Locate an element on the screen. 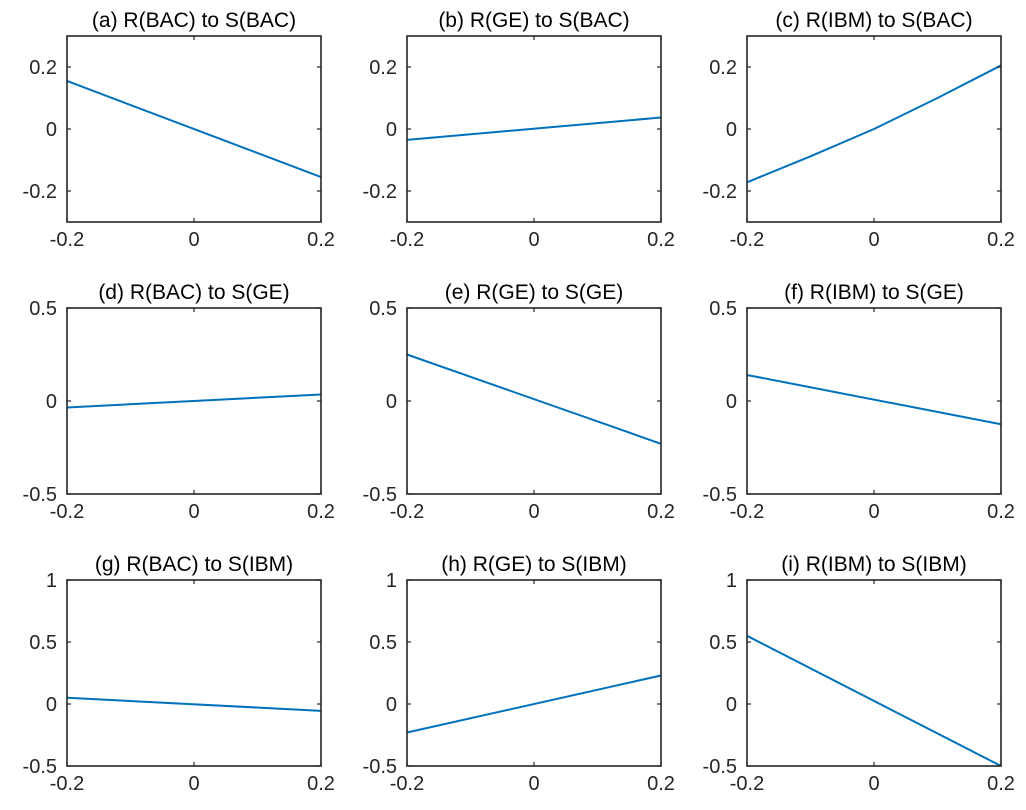  panel-title: (a) R(BAC) to S(BAC) is located at coordinates (194, 20).